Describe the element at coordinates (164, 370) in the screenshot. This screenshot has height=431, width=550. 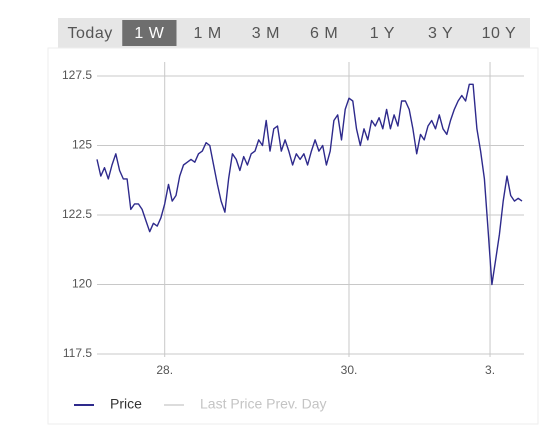
I see `x-tick-label: 28.` at that location.